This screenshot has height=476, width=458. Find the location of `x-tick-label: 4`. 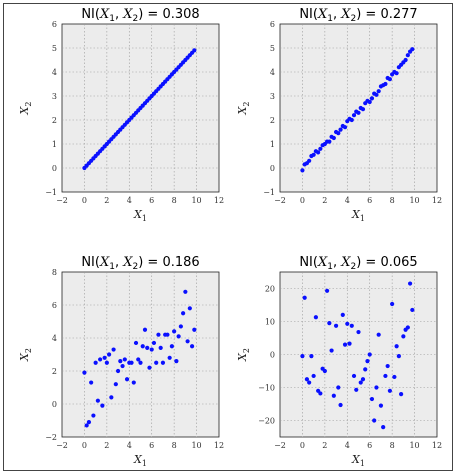

x-tick-label: 4 is located at coordinates (347, 200).